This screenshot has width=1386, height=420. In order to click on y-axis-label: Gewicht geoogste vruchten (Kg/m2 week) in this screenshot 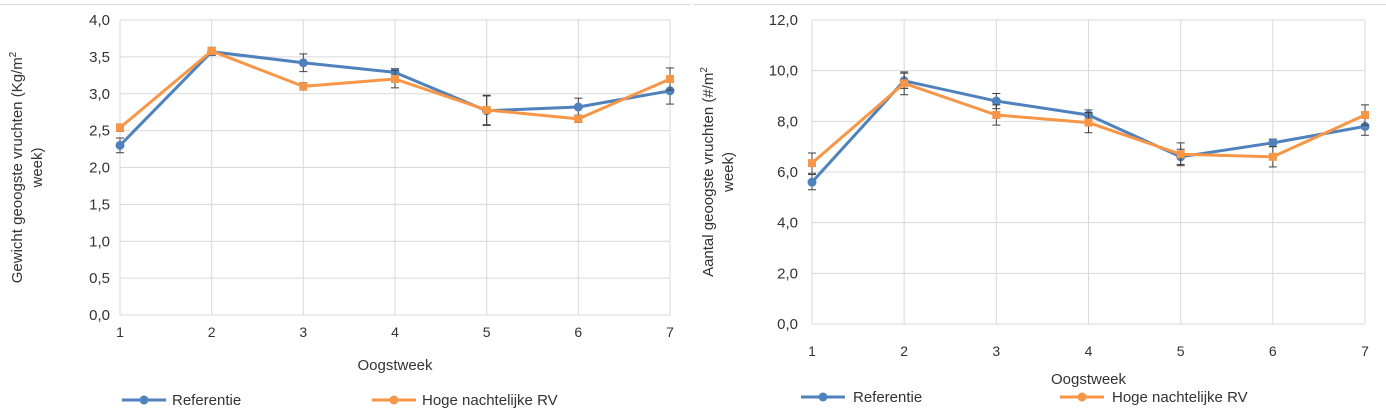, I will do `click(27, 167)`.